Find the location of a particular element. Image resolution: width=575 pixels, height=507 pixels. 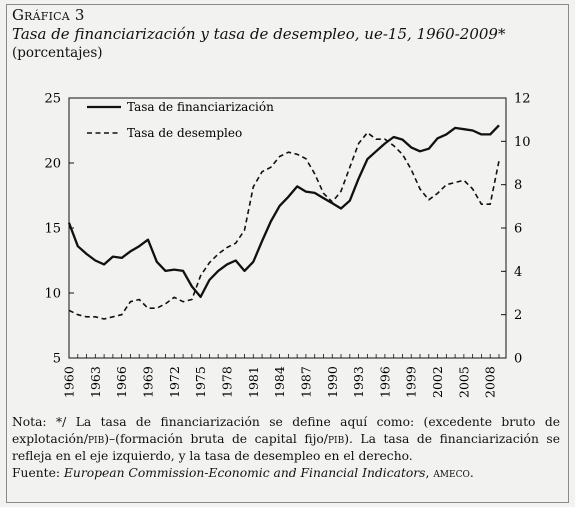

figure-label: Gráfica 3 is located at coordinates (48, 15).